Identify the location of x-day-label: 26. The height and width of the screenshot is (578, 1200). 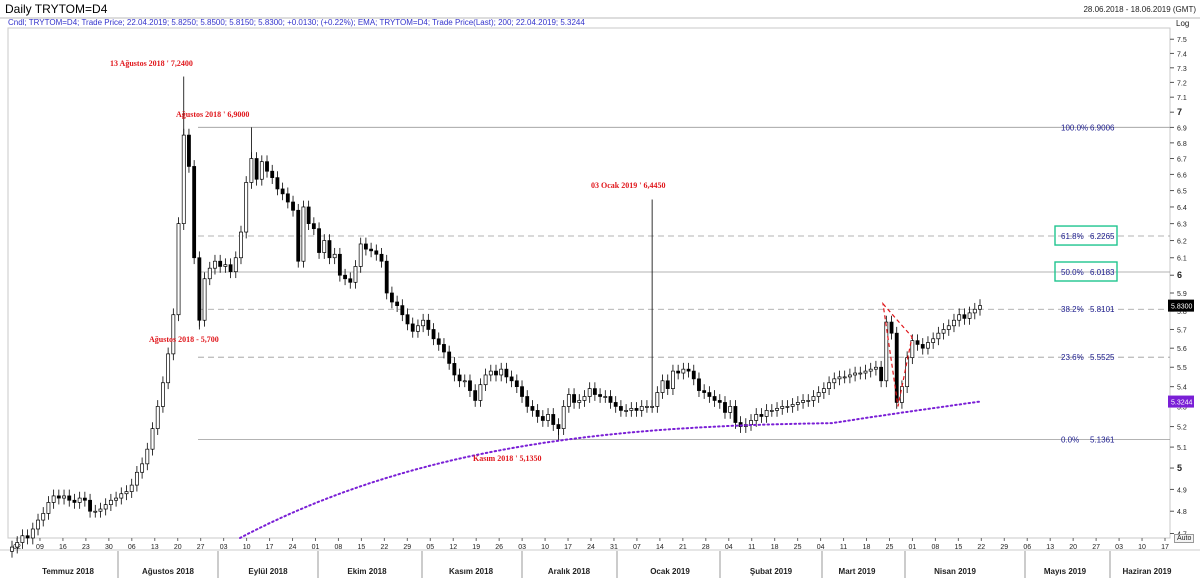
(499, 547).